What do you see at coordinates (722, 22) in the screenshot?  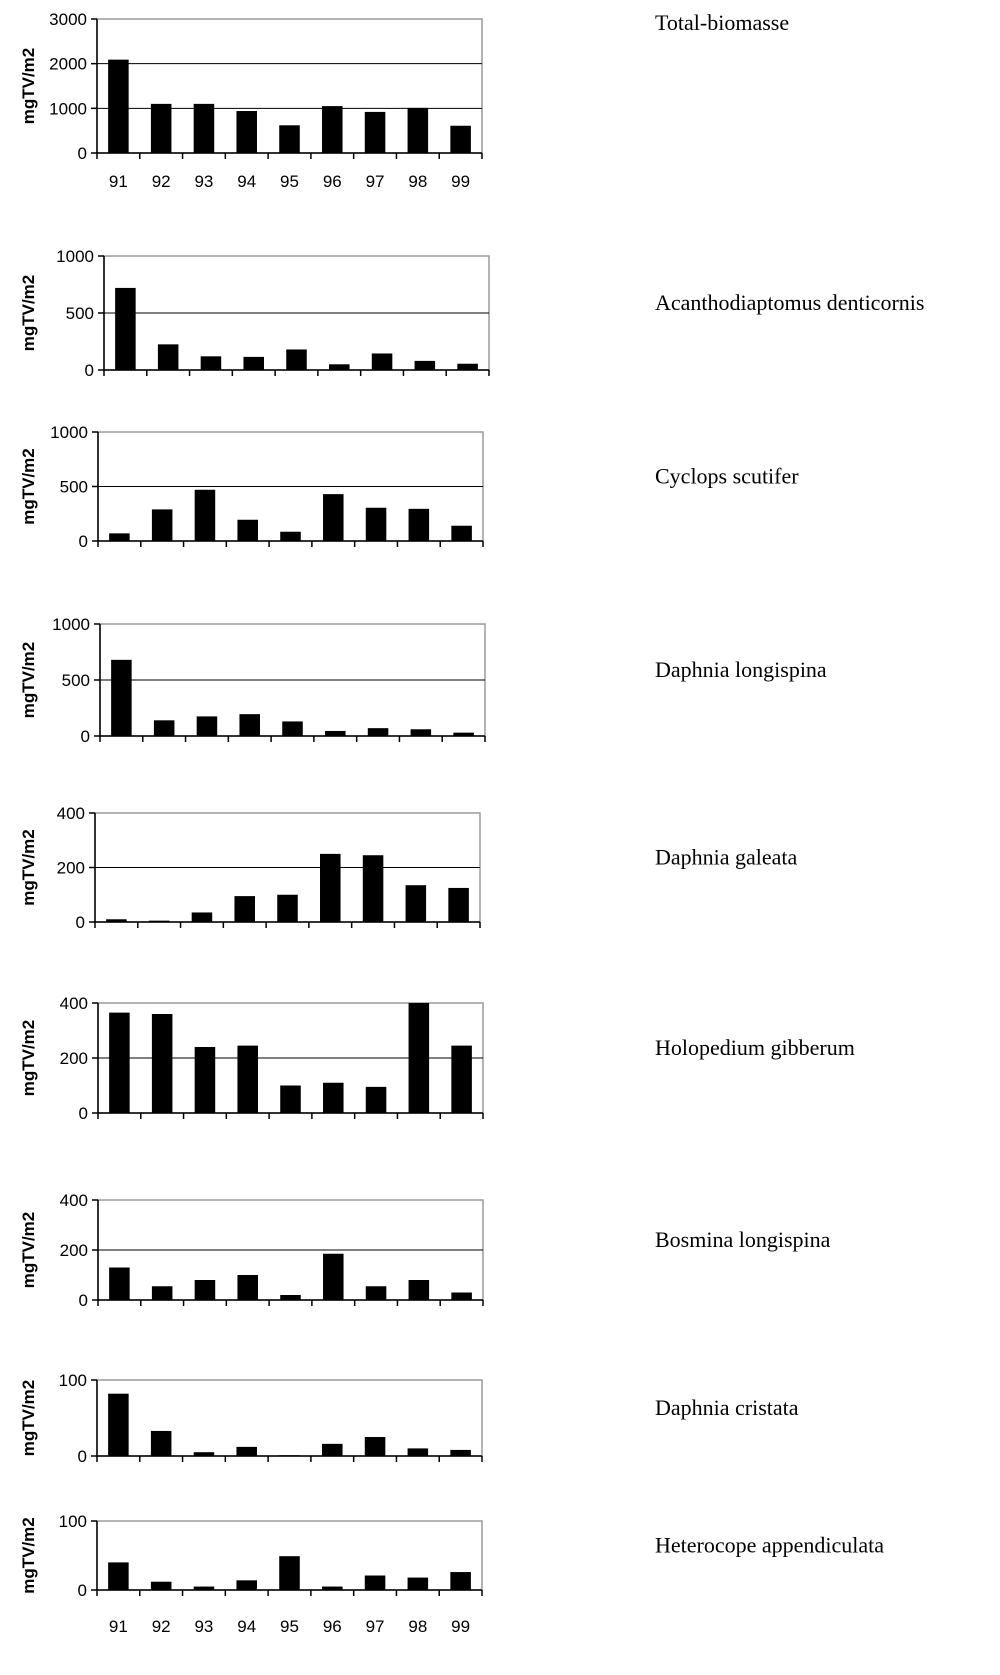 I see `panel-title: Total-biomasse` at bounding box center [722, 22].